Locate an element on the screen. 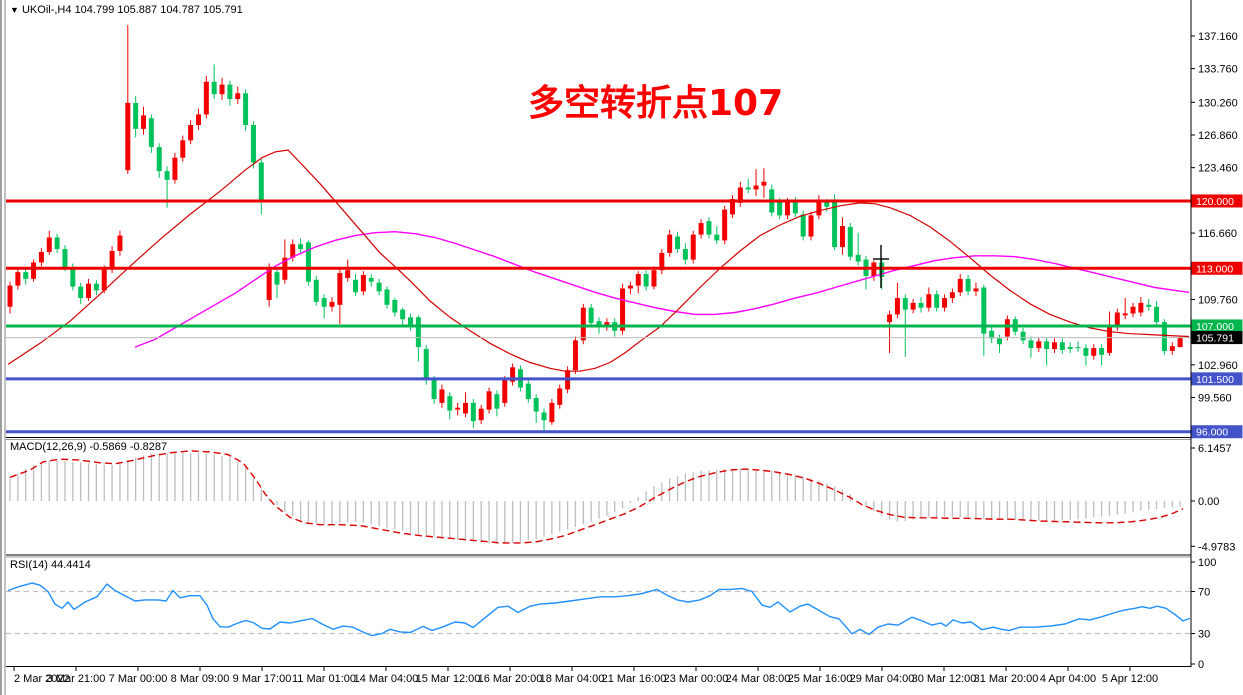  macd-signal-line is located at coordinates (596, 497).